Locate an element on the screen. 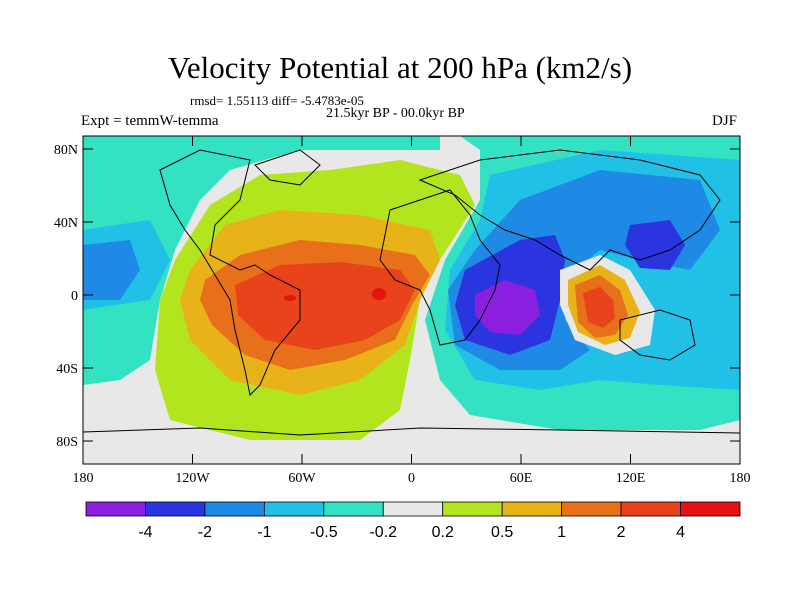  colorbar-label: -1 is located at coordinates (264, 532).